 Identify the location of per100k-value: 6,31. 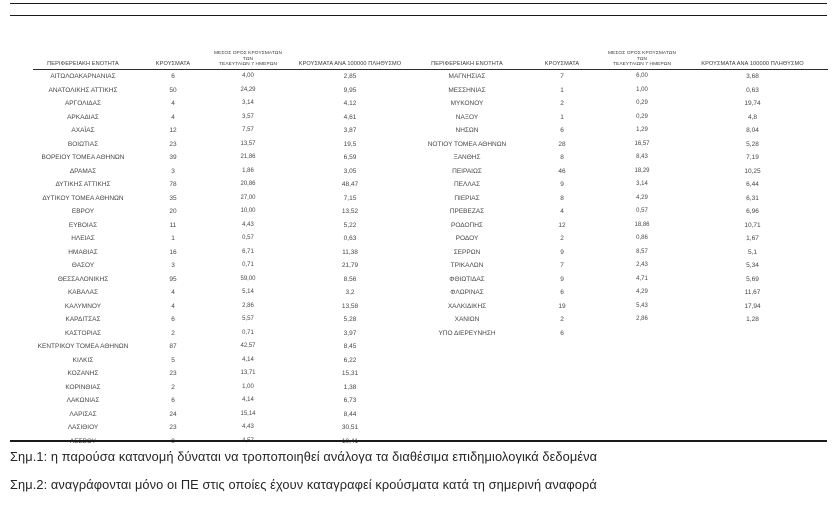
(752, 198).